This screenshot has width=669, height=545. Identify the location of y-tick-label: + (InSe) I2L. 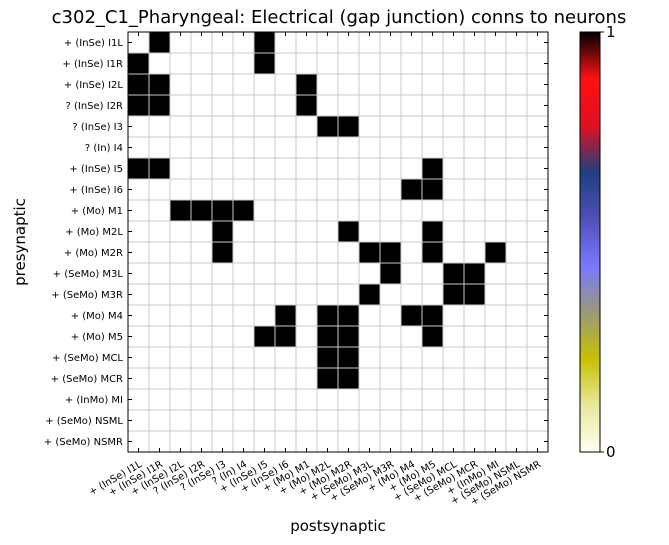
(94, 85).